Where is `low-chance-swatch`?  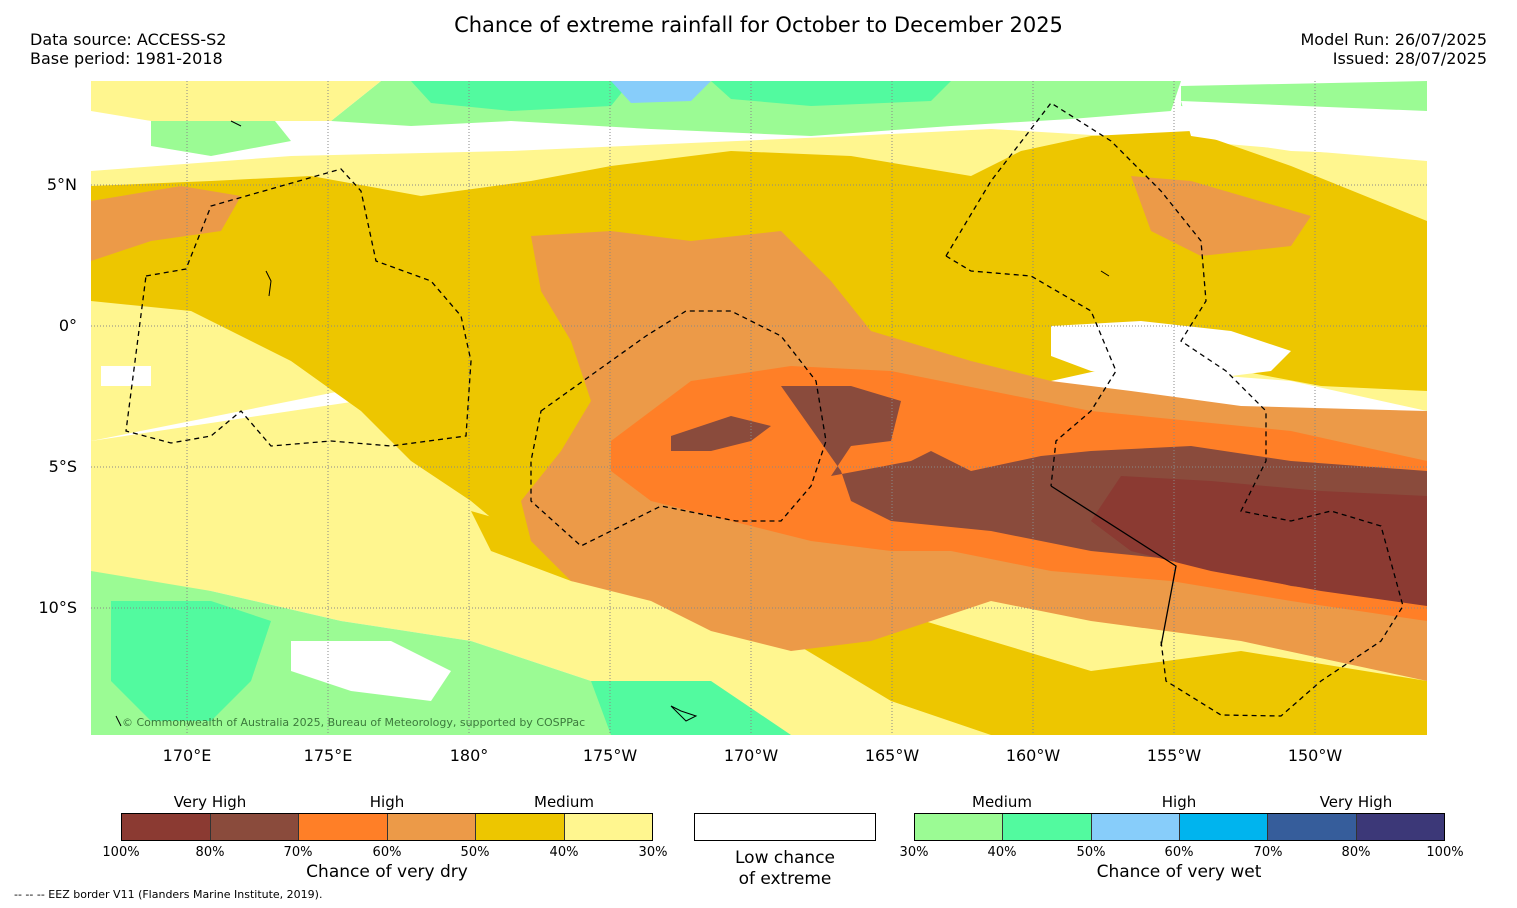 low-chance-swatch is located at coordinates (785, 827).